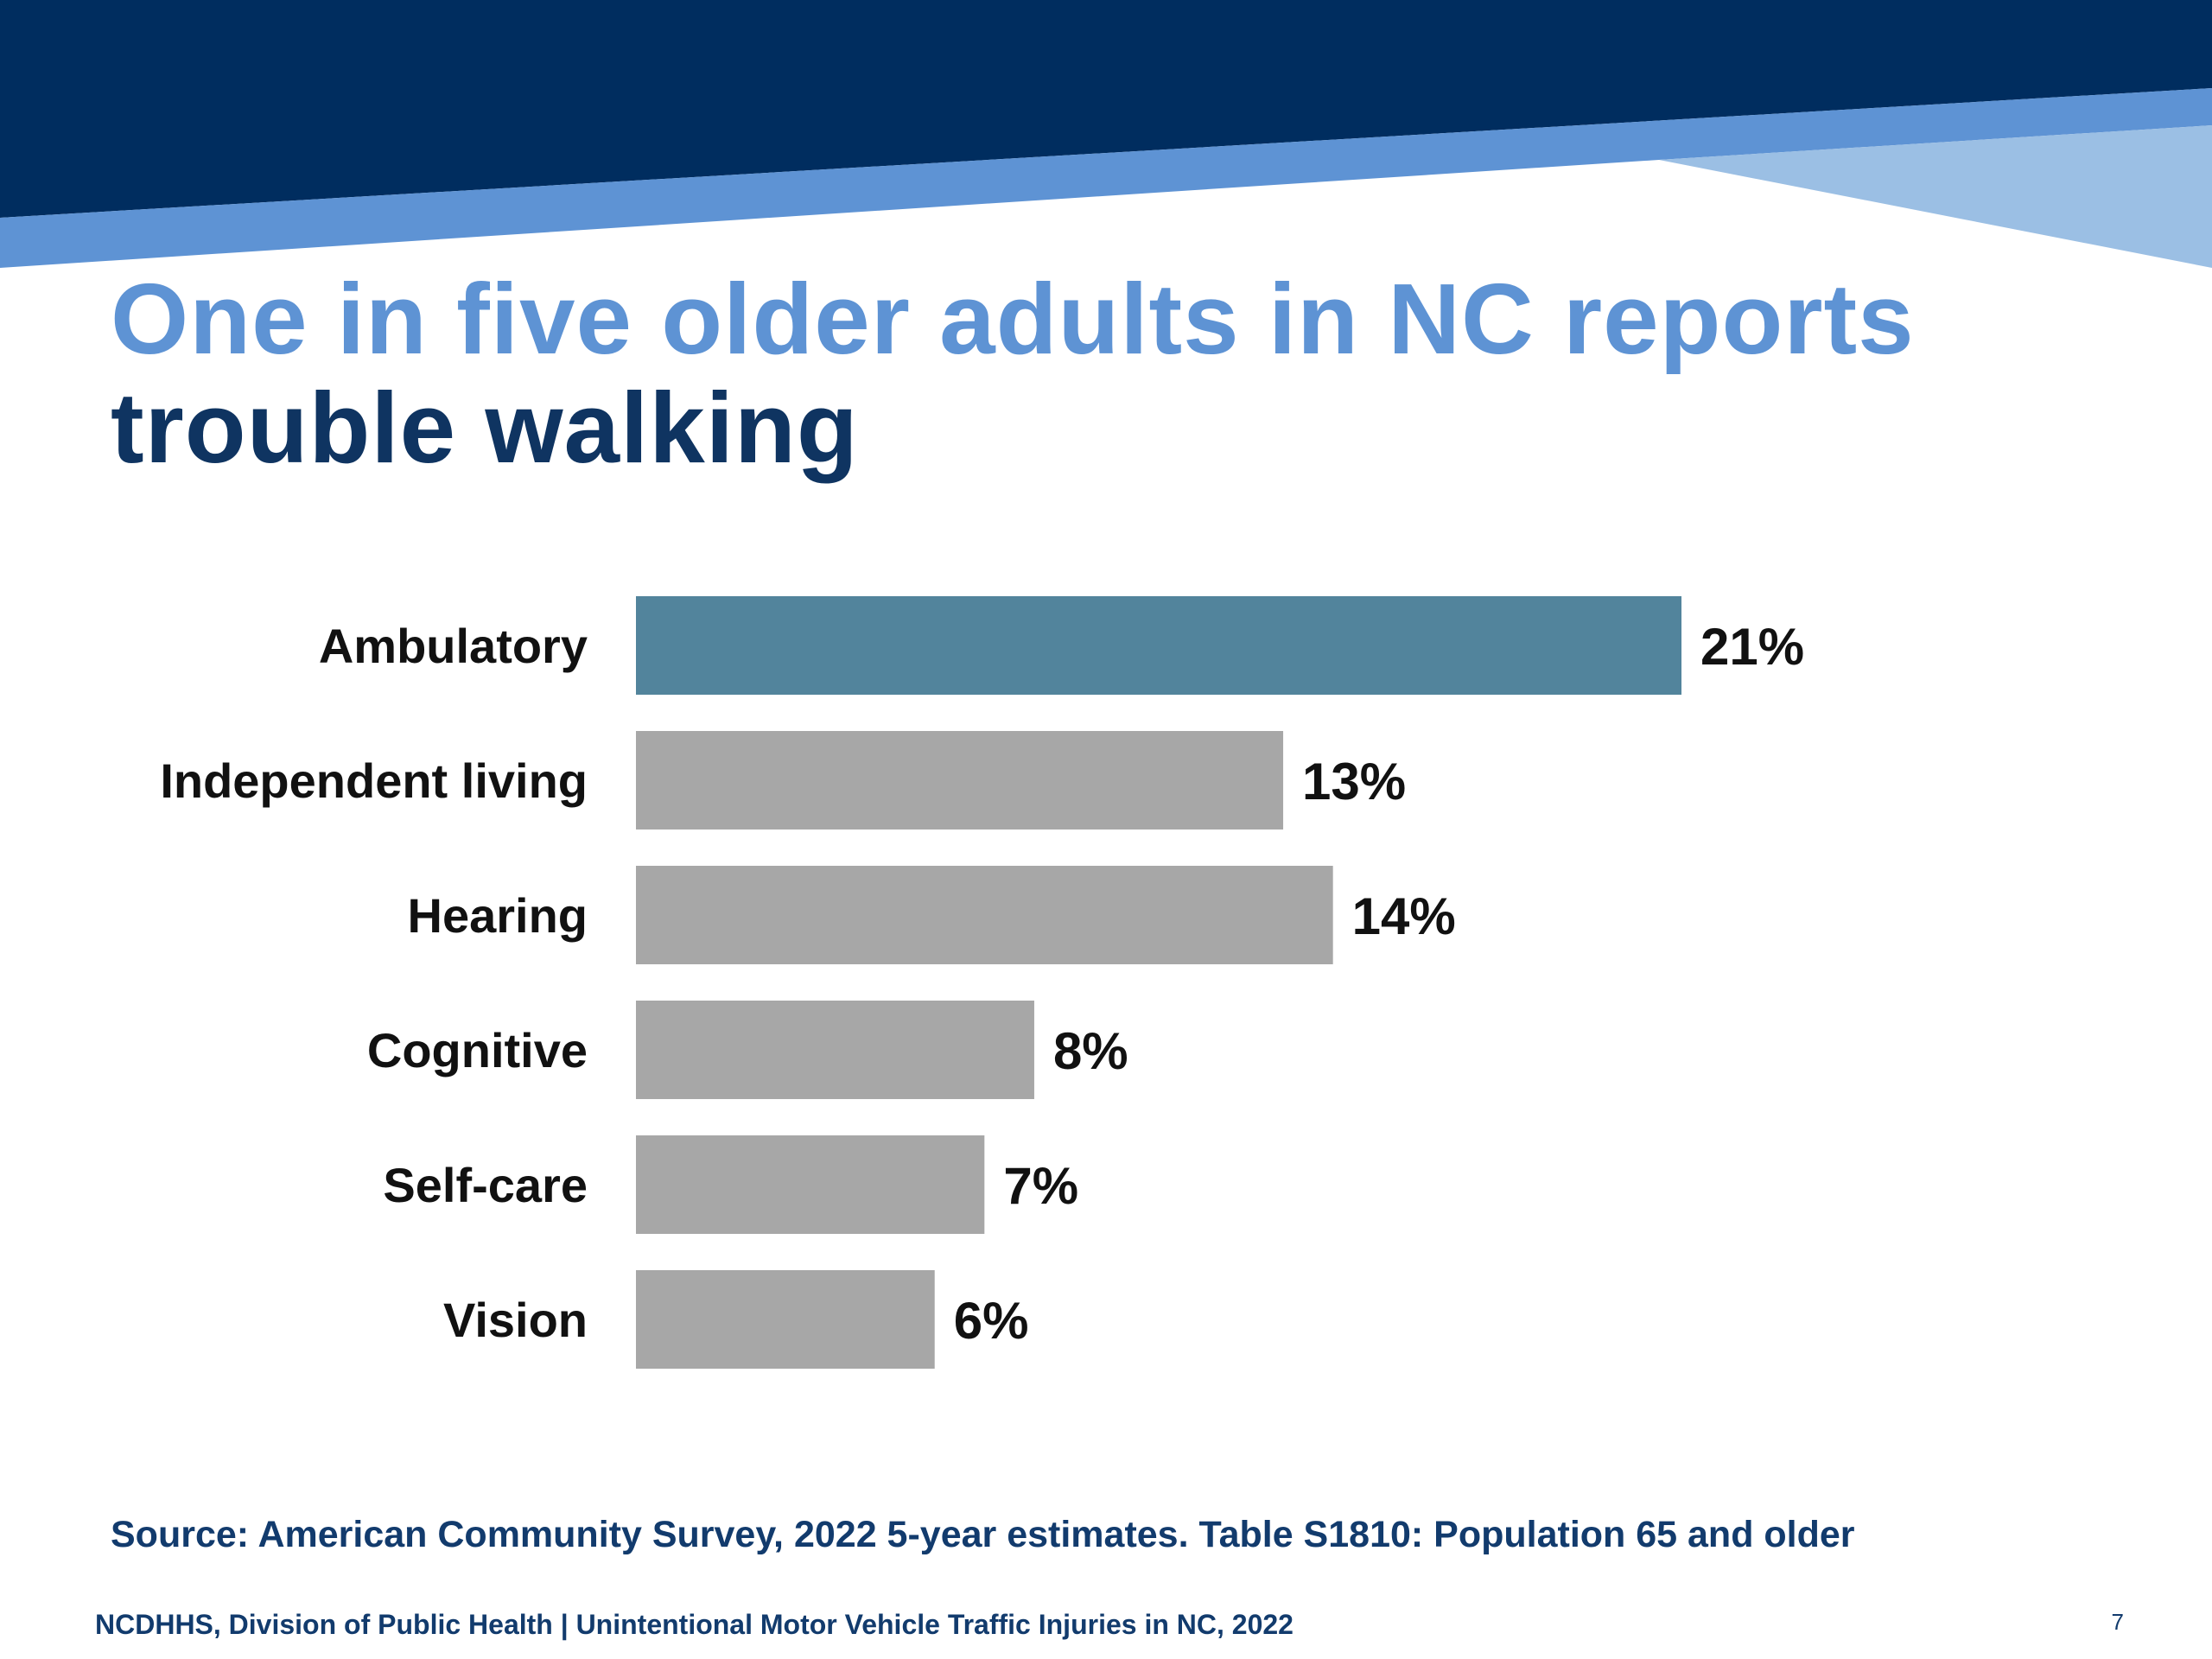 The width and height of the screenshot is (2212, 1659). What do you see at coordinates (1158, 645) in the screenshot?
I see `bar-ambulatory` at bounding box center [1158, 645].